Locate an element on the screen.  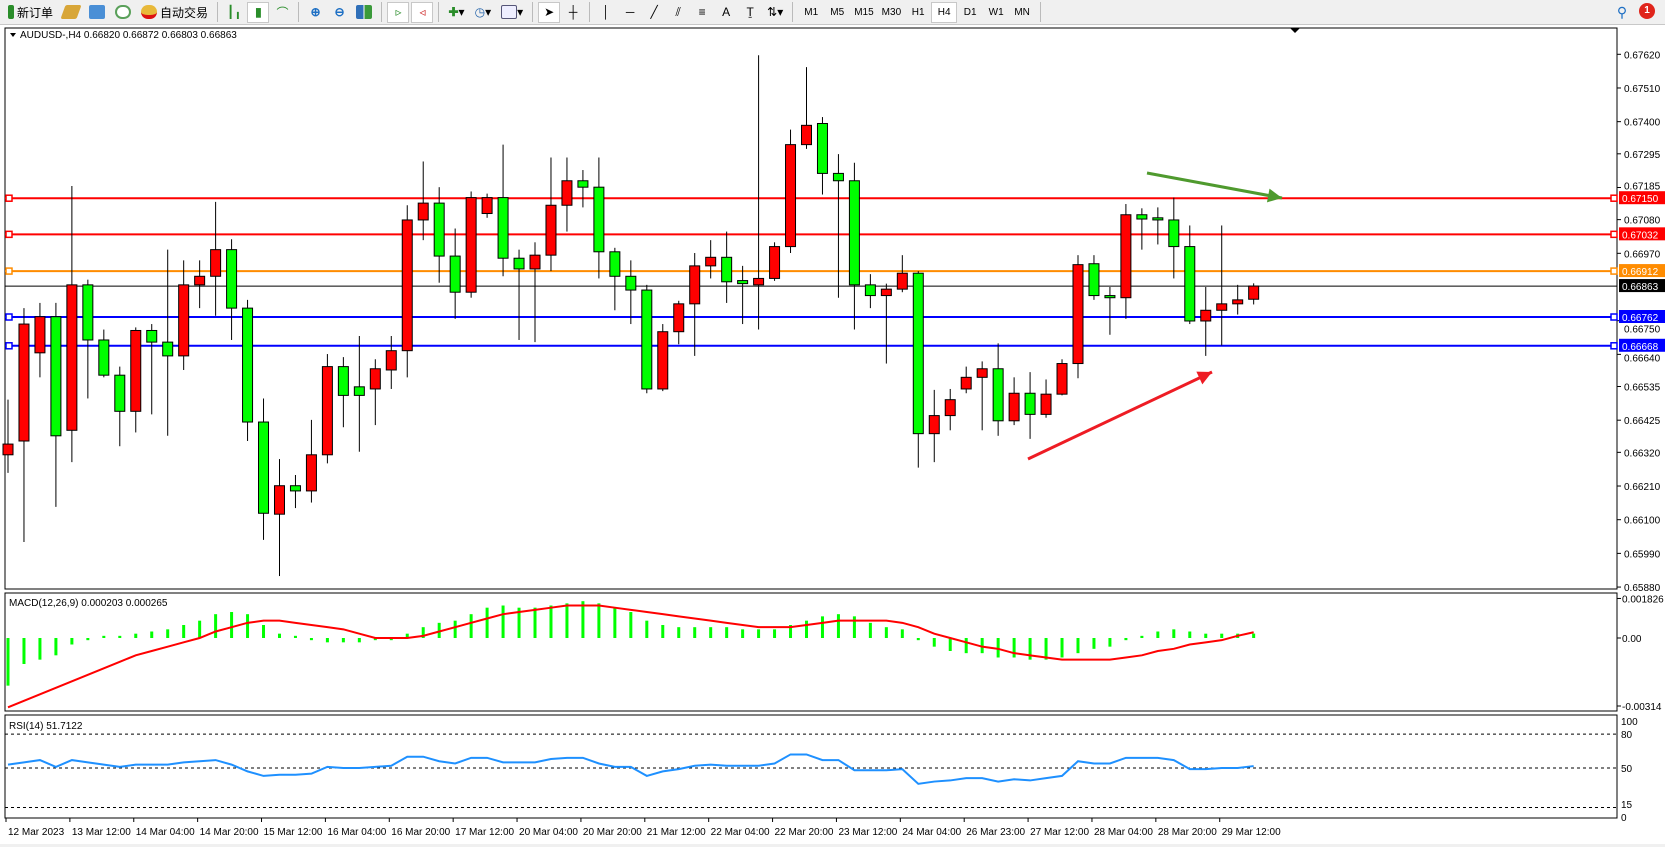
new-chart-button: ✚ ▾ is located at coordinates (456, 12).